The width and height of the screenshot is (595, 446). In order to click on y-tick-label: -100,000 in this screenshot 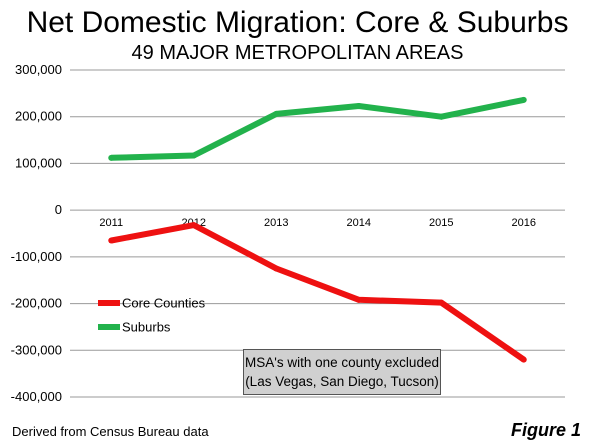, I will do `click(36, 256)`.